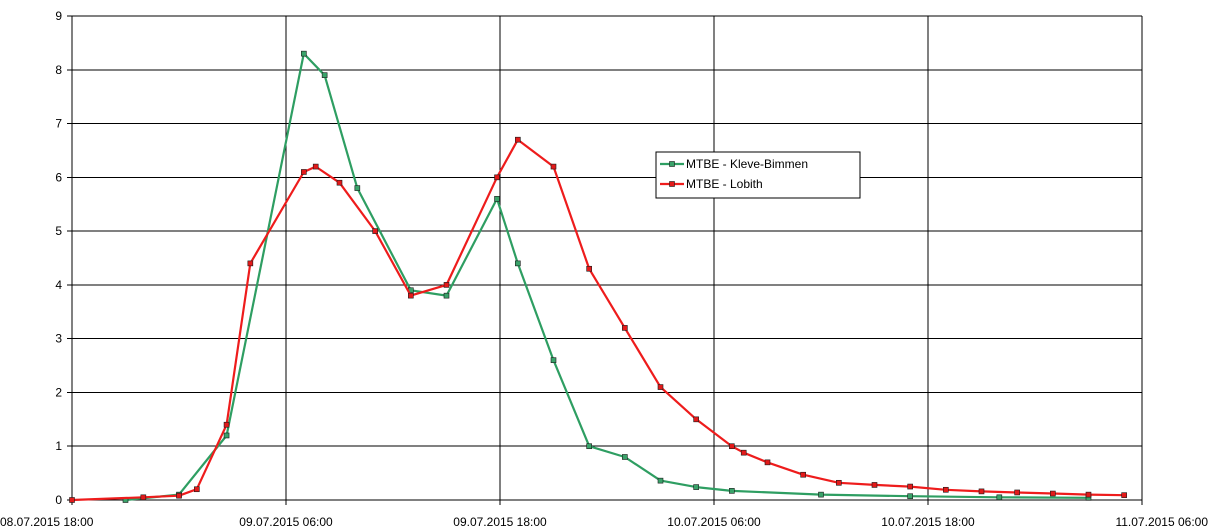  Describe the element at coordinates (47, 522) in the screenshot. I see `x-tick-label: 08.07.2015 18:00` at that location.